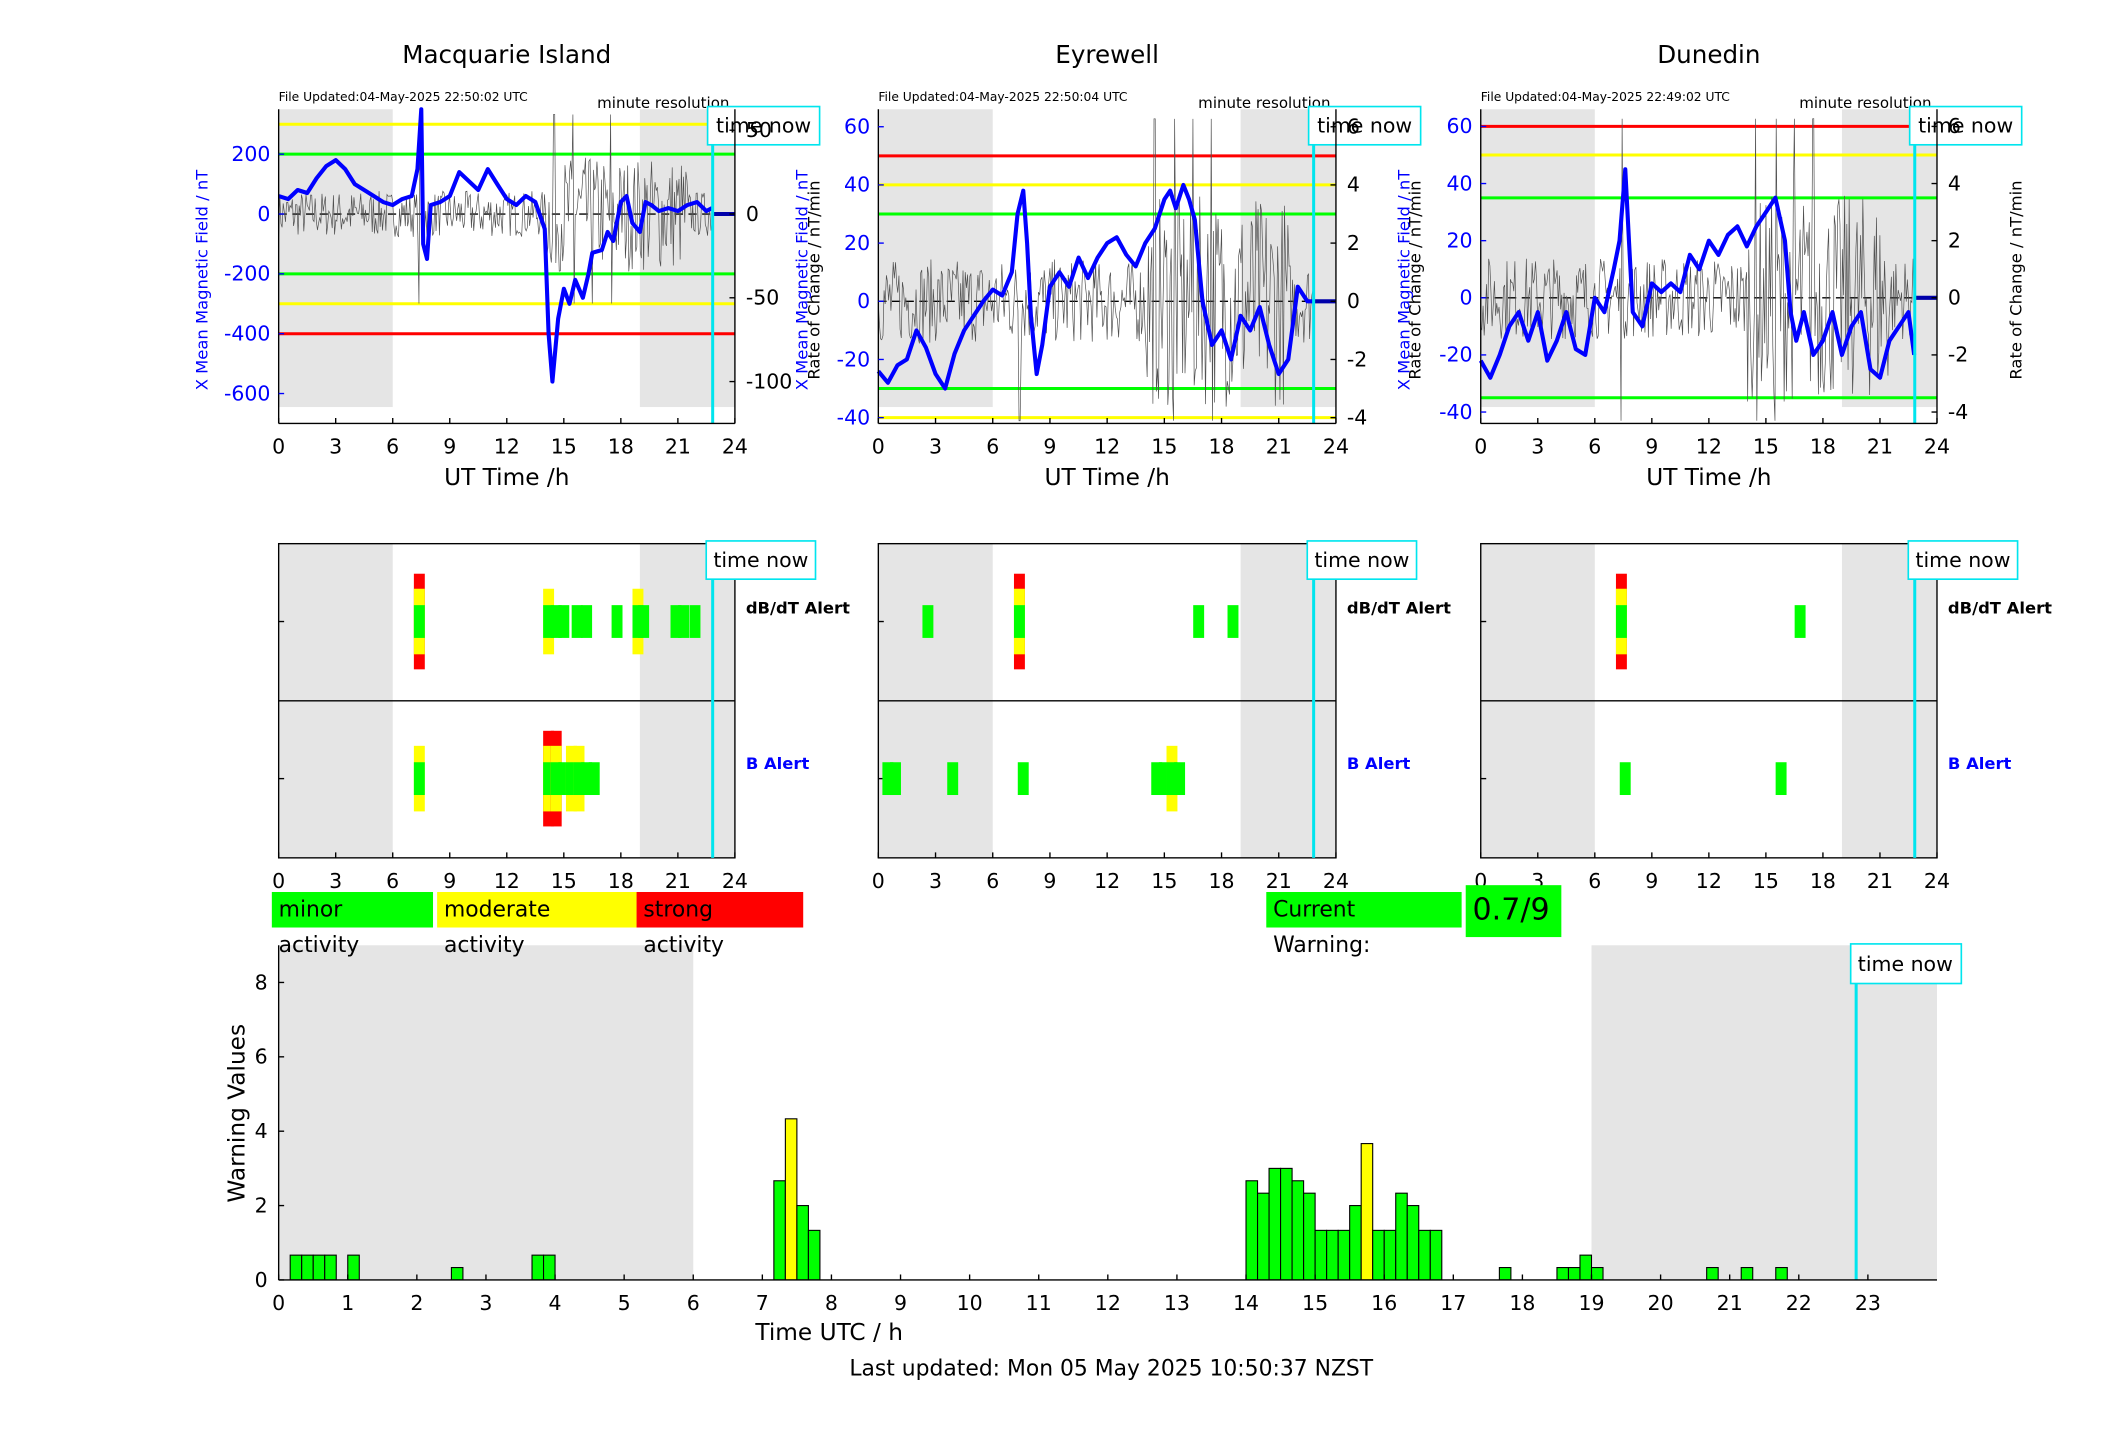  What do you see at coordinates (1399, 607) in the screenshot?
I see `dbdt-alert-label: dB/dT Alert` at bounding box center [1399, 607].